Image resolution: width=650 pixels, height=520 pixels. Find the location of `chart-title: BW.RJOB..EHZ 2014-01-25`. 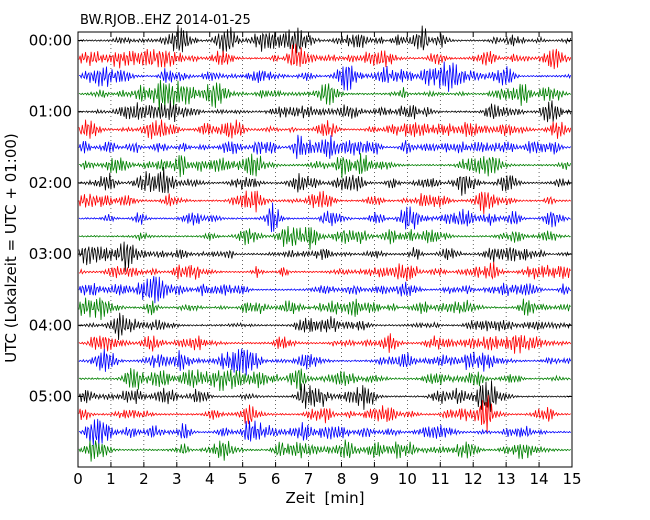

chart-title: BW.RJOB..EHZ 2014-01-25 is located at coordinates (165, 20).